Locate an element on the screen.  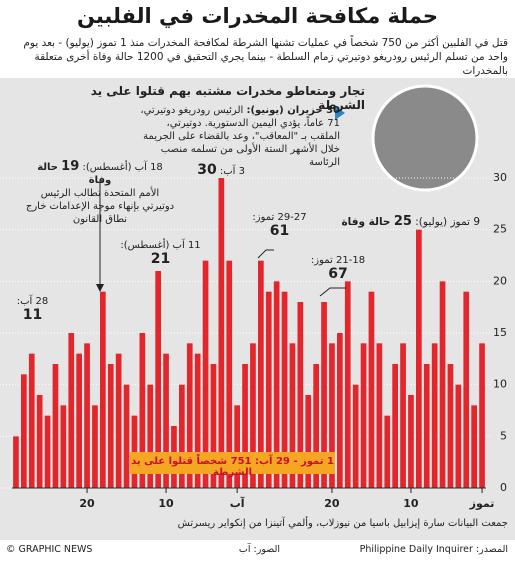
annotation-date: 11 آب (أغسطس): is located at coordinates (160, 245).